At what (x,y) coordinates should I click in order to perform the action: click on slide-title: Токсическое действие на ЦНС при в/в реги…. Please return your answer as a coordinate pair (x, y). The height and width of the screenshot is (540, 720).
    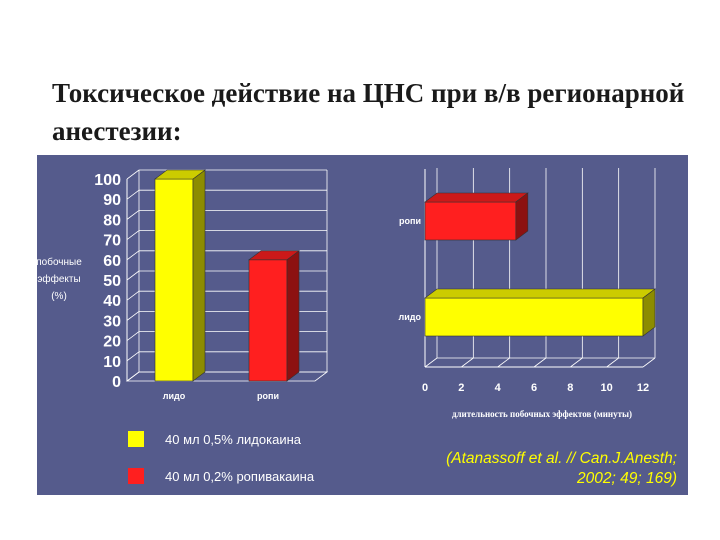
    Looking at the image, I should click on (368, 112).